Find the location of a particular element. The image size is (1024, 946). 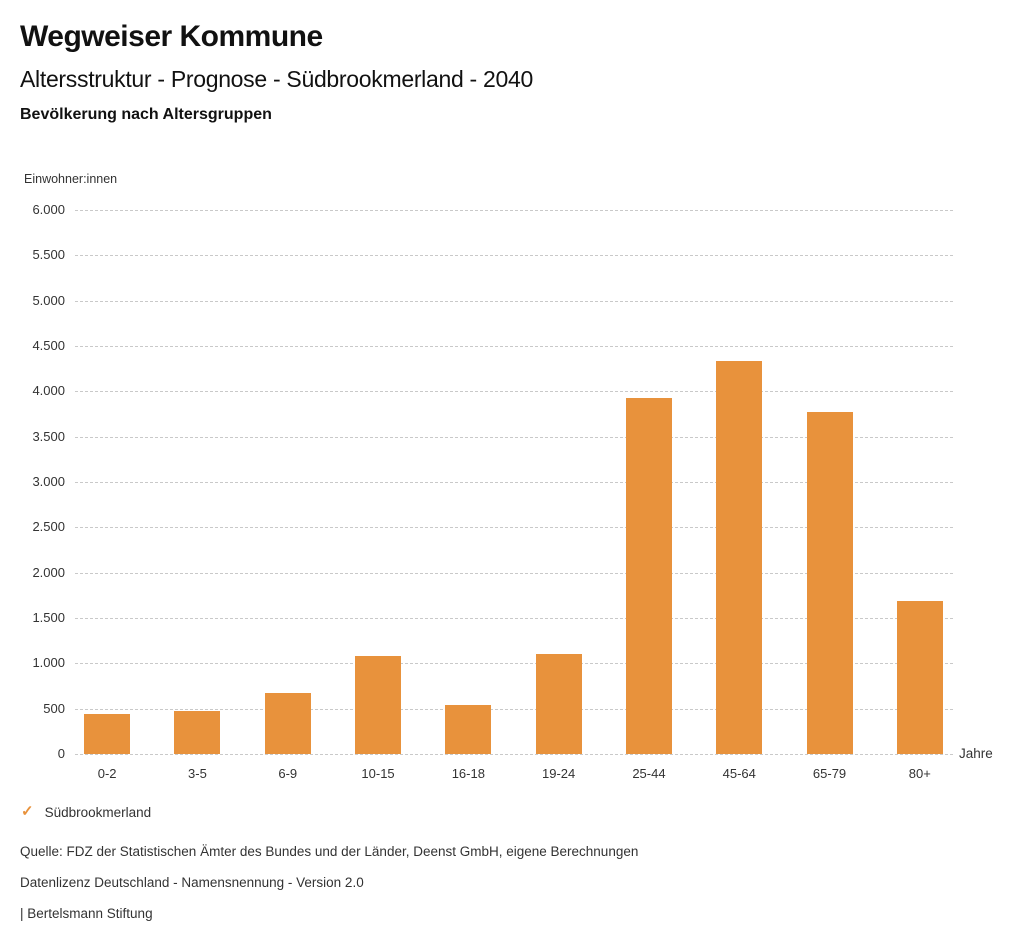

y-tick-label-2.500: 2.500 is located at coordinates (48, 527).